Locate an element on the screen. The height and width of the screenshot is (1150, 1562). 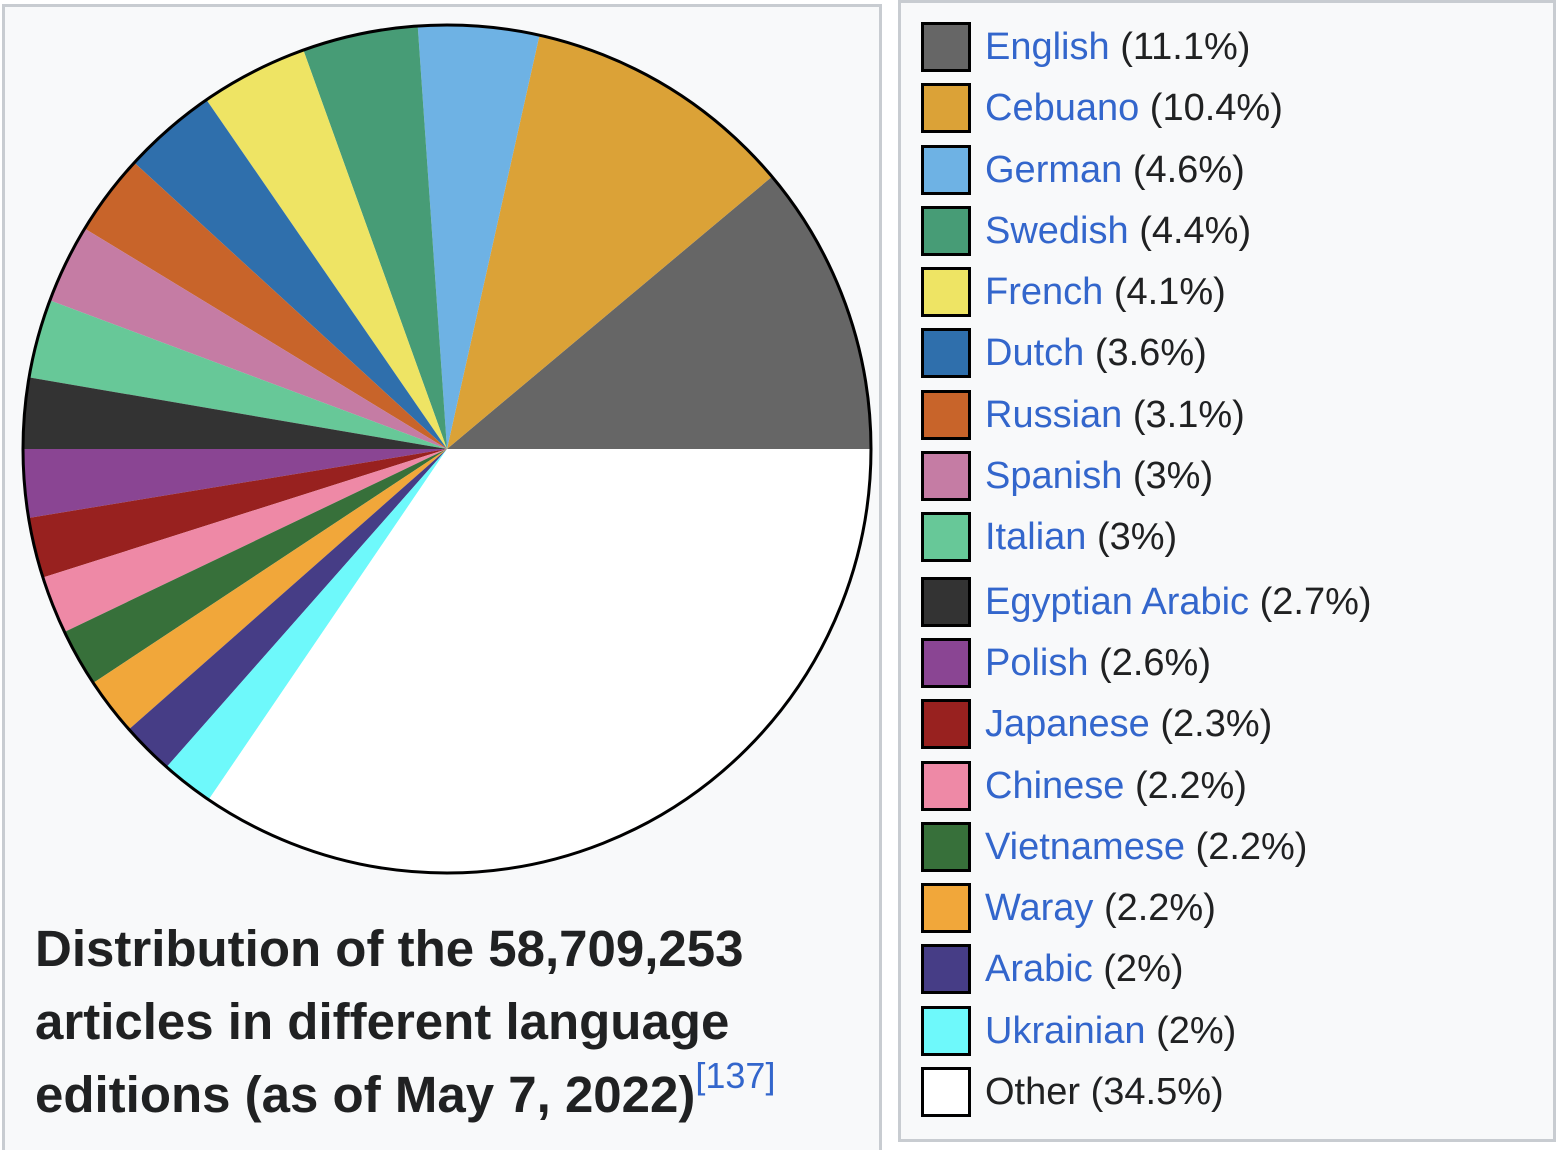
language-link: Japanese is located at coordinates (1067, 723).